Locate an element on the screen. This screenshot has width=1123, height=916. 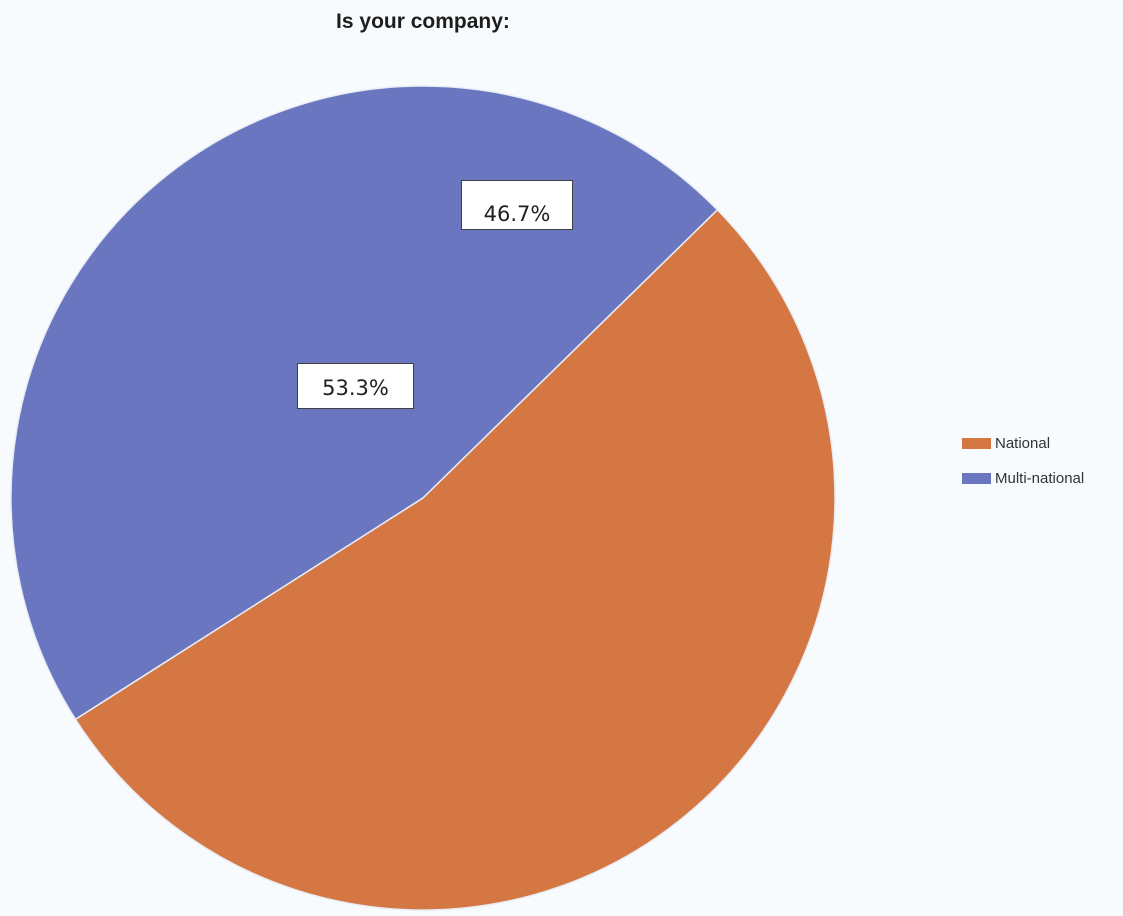
legend-label-national: National is located at coordinates (1023, 443).